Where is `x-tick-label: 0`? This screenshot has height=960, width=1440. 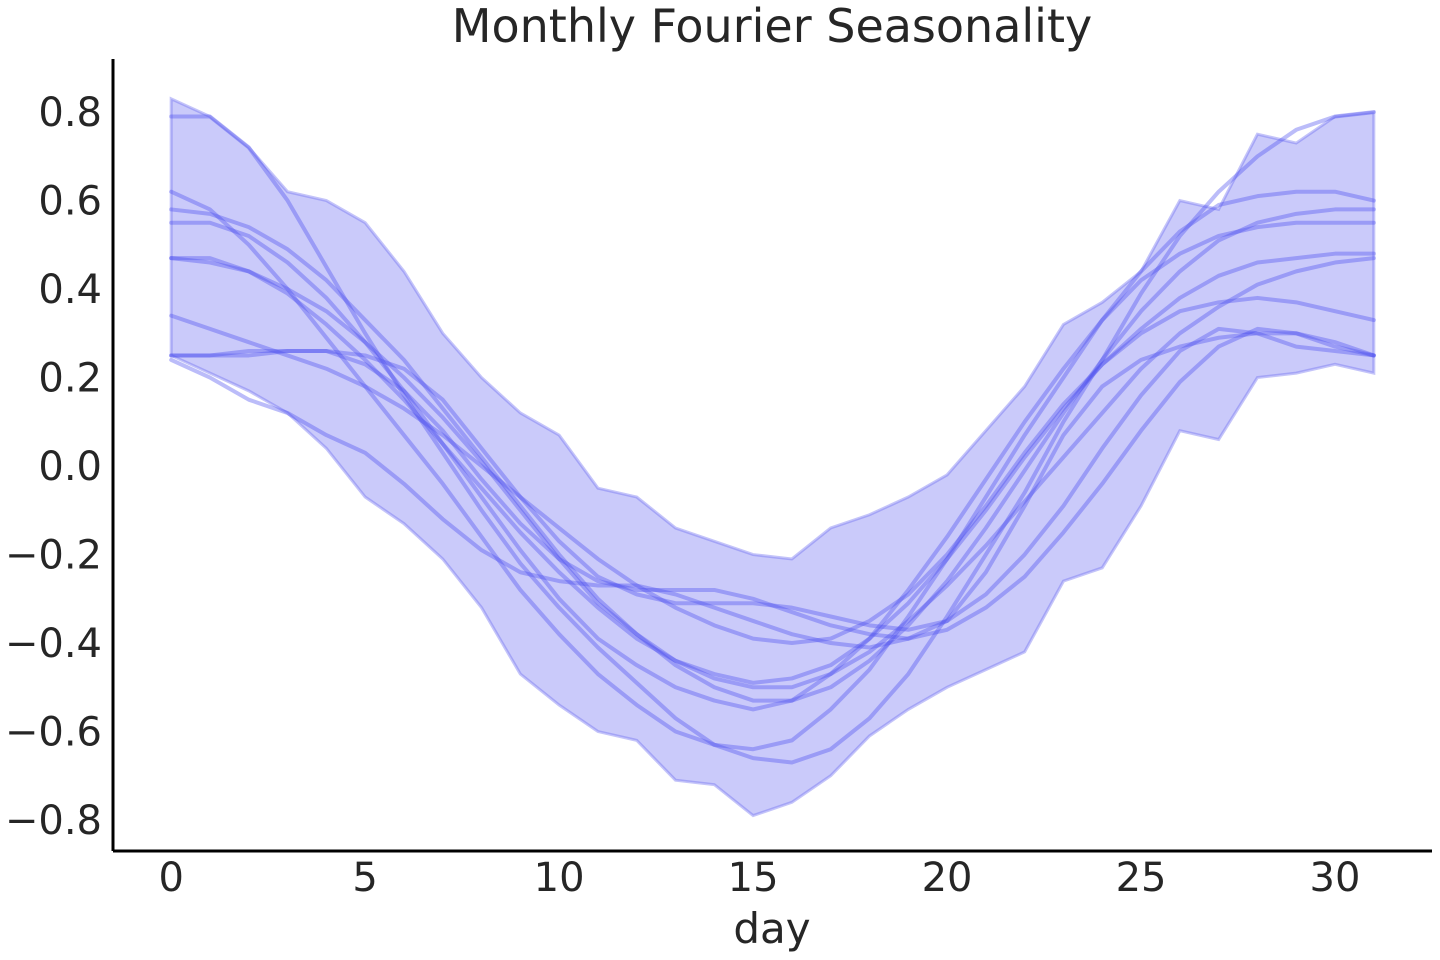 x-tick-label: 0 is located at coordinates (170, 878).